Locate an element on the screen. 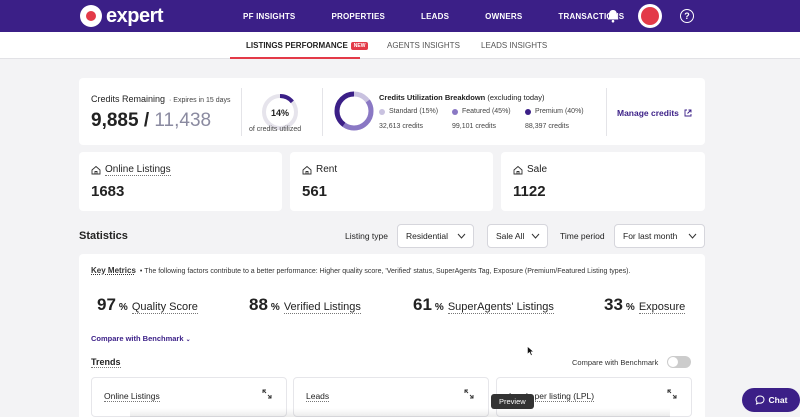 The image size is (800, 417). metric-verified-listings: 88% Verified Listings is located at coordinates (305, 305).